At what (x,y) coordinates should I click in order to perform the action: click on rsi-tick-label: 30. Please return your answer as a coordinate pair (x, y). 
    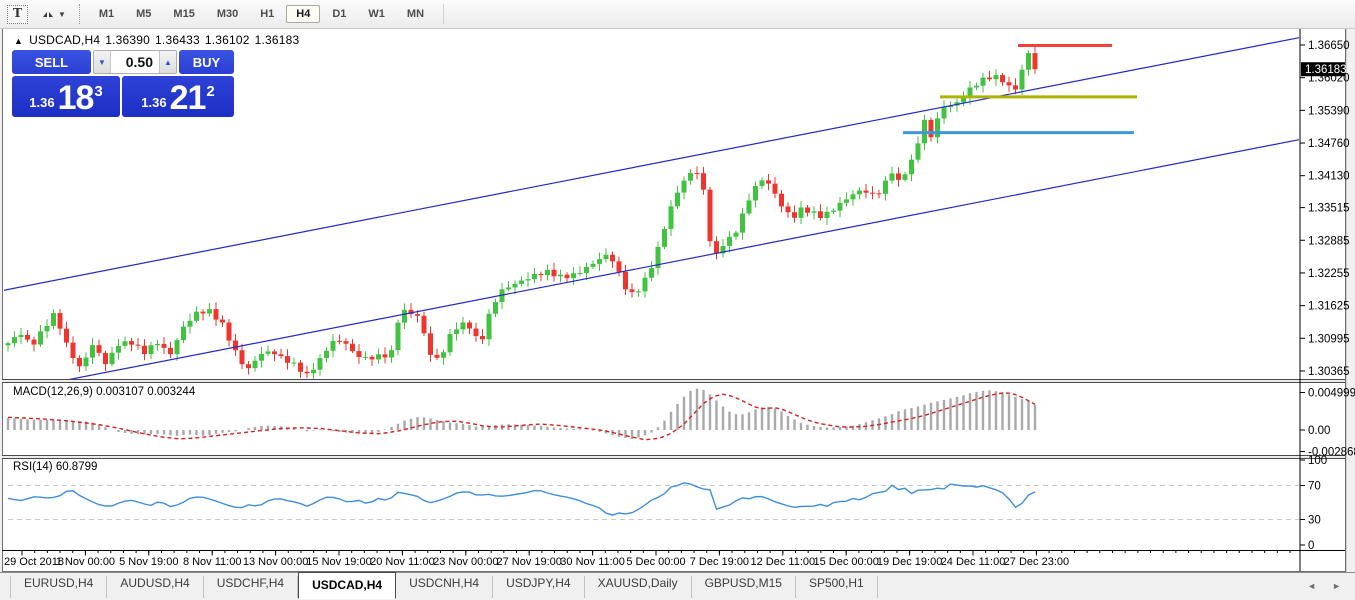
    Looking at the image, I should click on (1314, 521).